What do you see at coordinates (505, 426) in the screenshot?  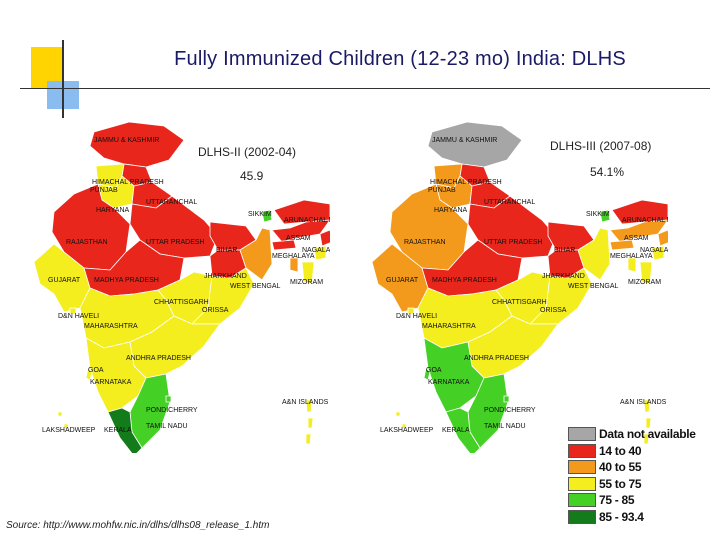 I see `state-label-tamil-nadu: TAMIL NADU` at bounding box center [505, 426].